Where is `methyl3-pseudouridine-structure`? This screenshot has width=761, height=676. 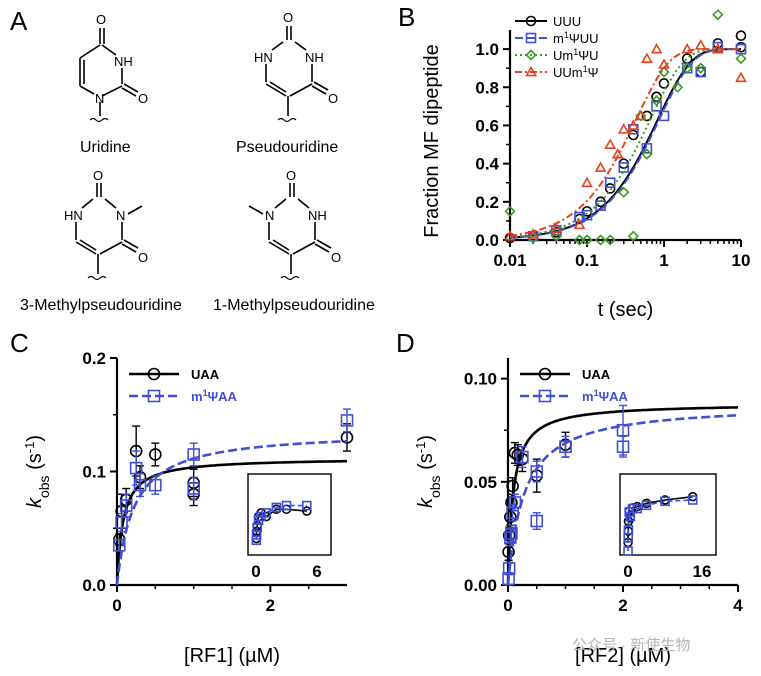 methyl3-pseudouridine-structure is located at coordinates (109, 232).